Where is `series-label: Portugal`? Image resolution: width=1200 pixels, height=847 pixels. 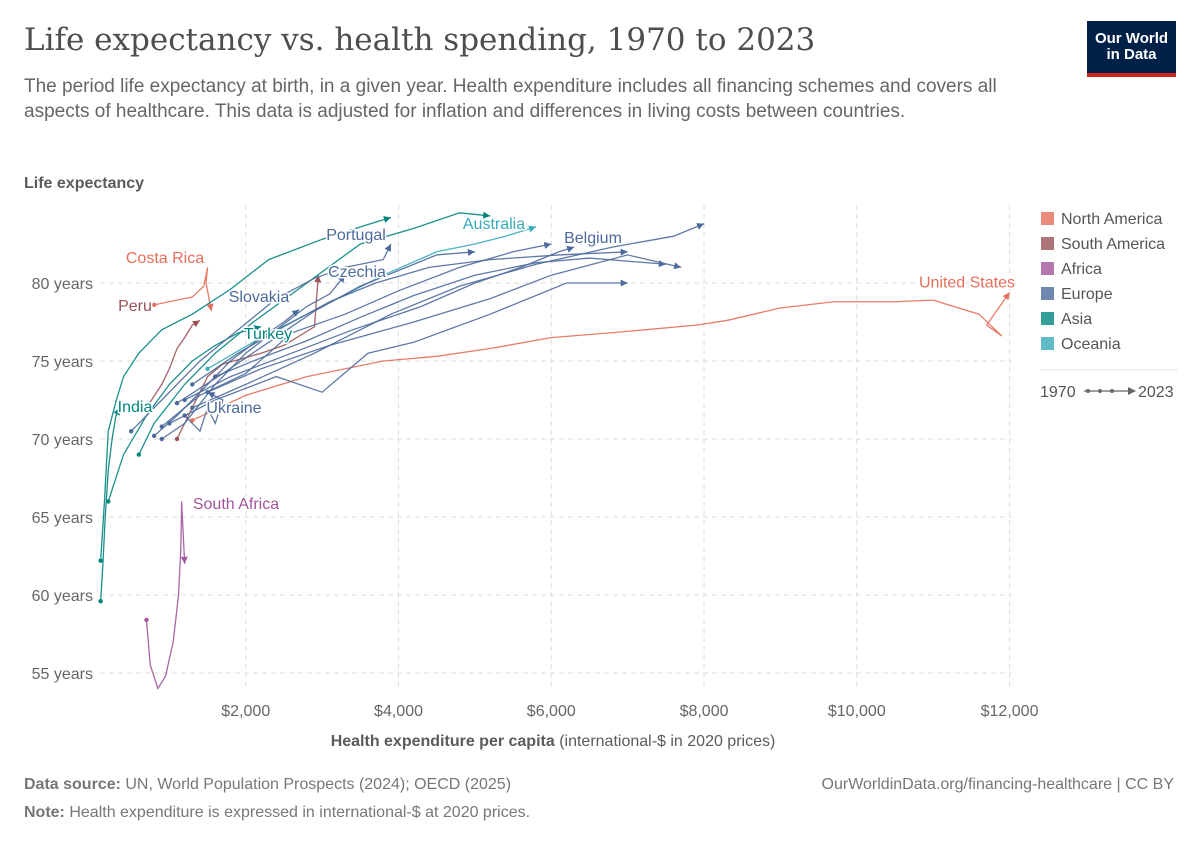 series-label: Portugal is located at coordinates (356, 235).